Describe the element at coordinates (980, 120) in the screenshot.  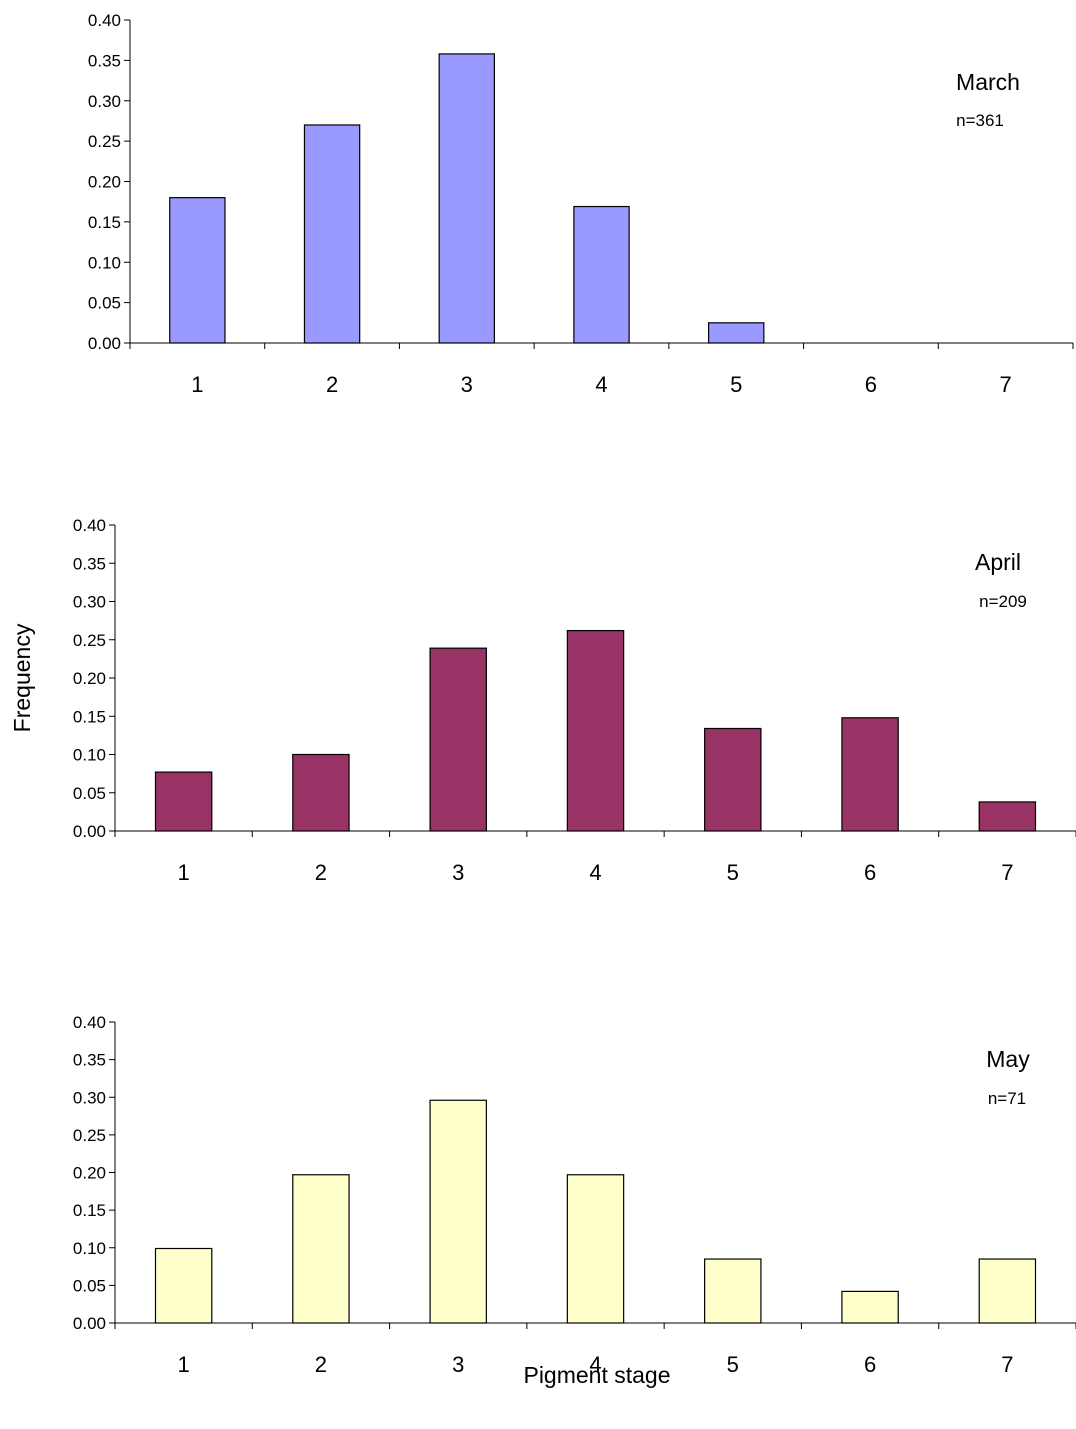
I see `annotation-sample-size: n=361` at that location.